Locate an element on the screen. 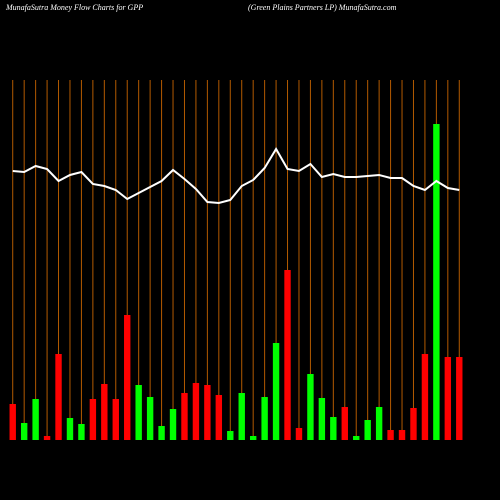 This screenshot has height=500, width=500. line is located at coordinates (236, 176).